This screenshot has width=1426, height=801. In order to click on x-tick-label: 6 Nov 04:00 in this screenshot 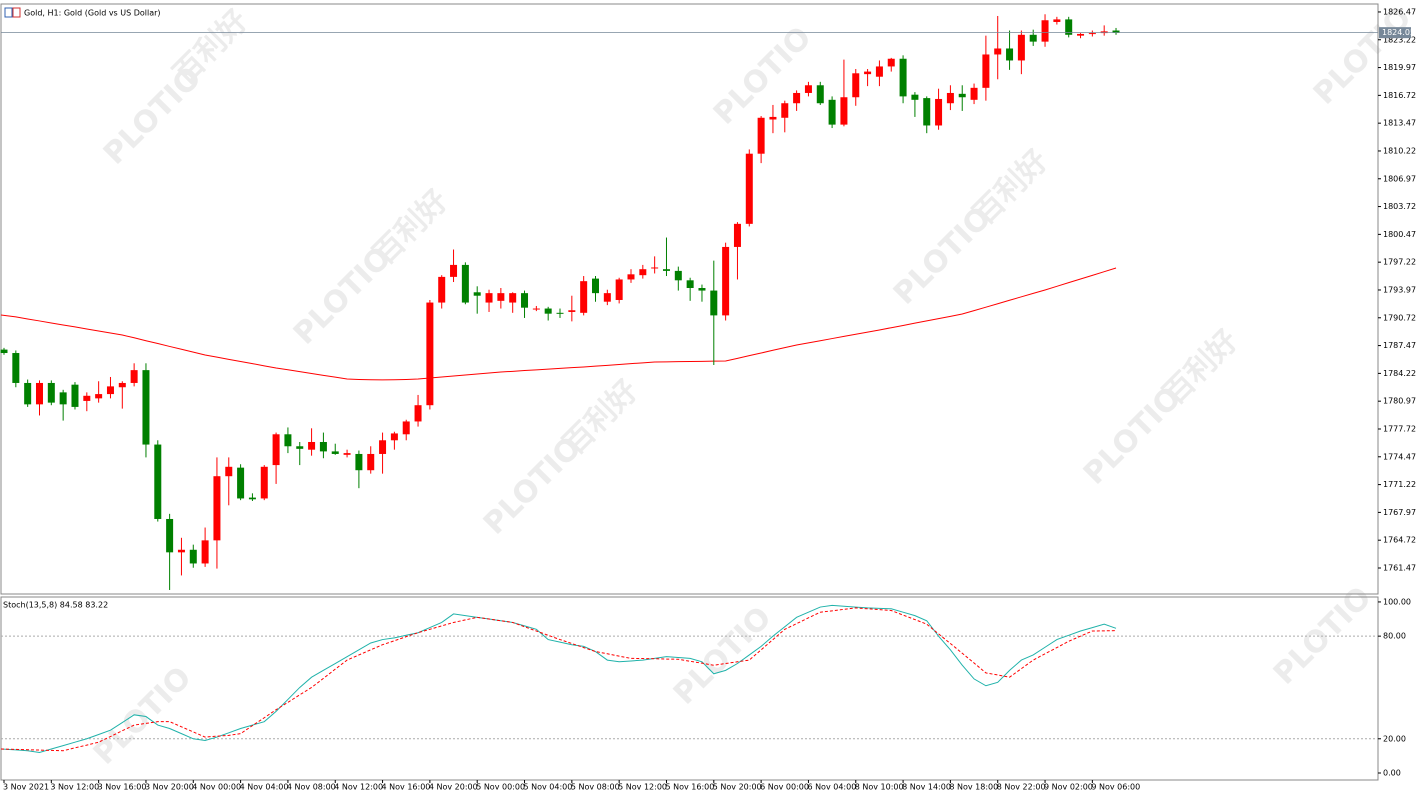, I will do `click(831, 787)`.